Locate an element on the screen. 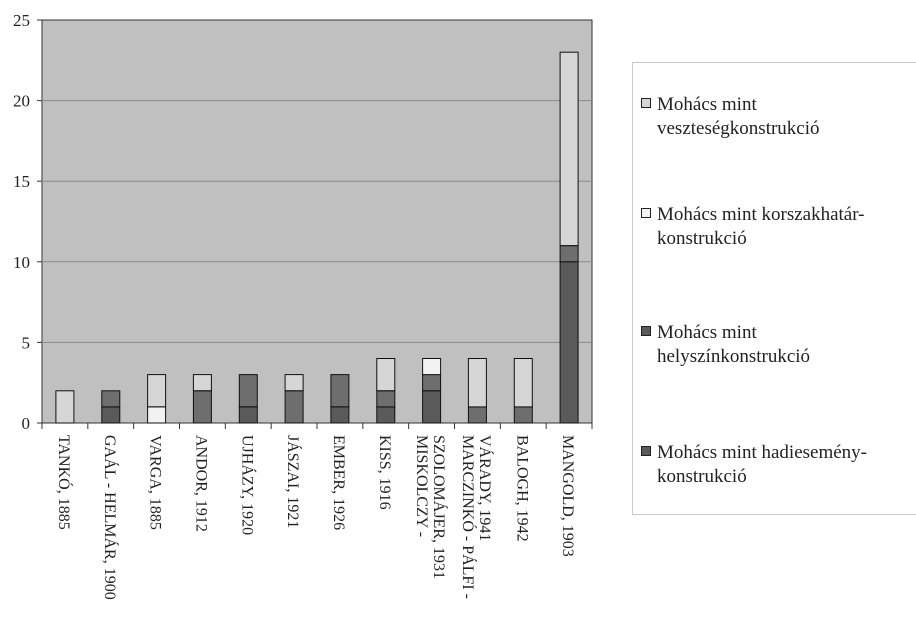 Image resolution: width=916 pixels, height=631 pixels. legend-item-helyszin: Mohács mint helyszínkonstrukció is located at coordinates (778, 345).